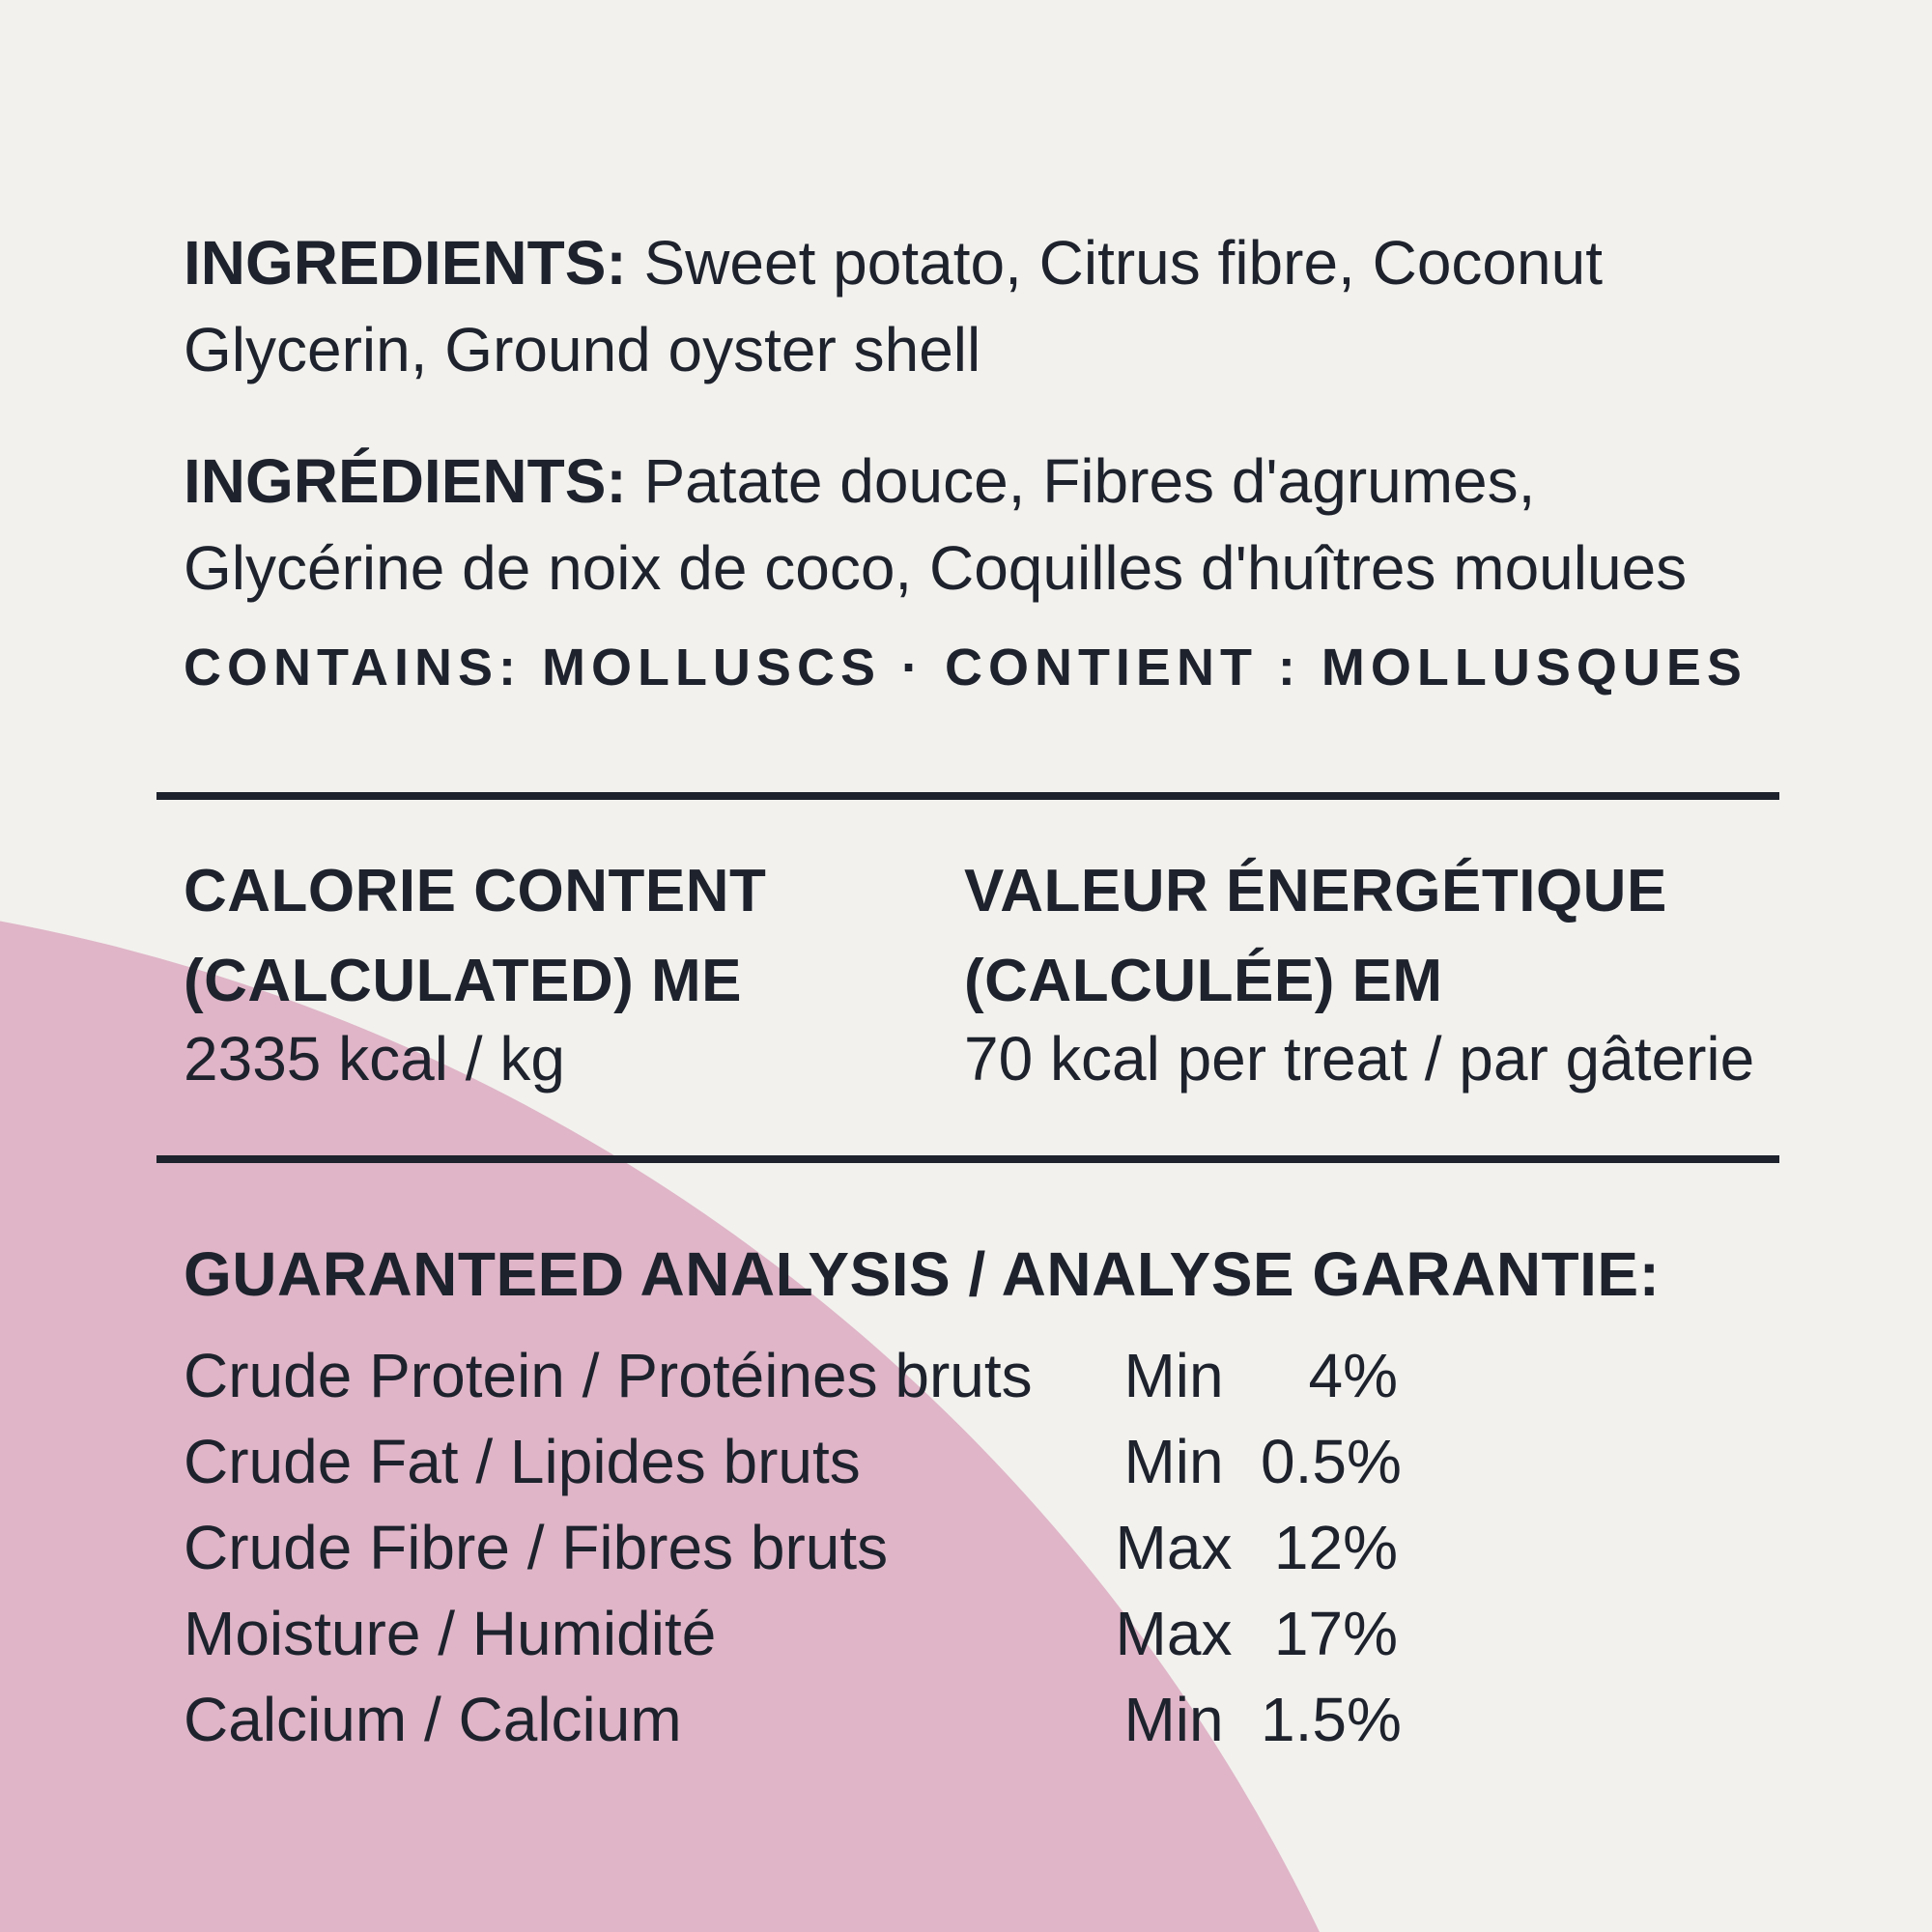  I want to click on row-label: Moisture / Humidité, so click(450, 1633).